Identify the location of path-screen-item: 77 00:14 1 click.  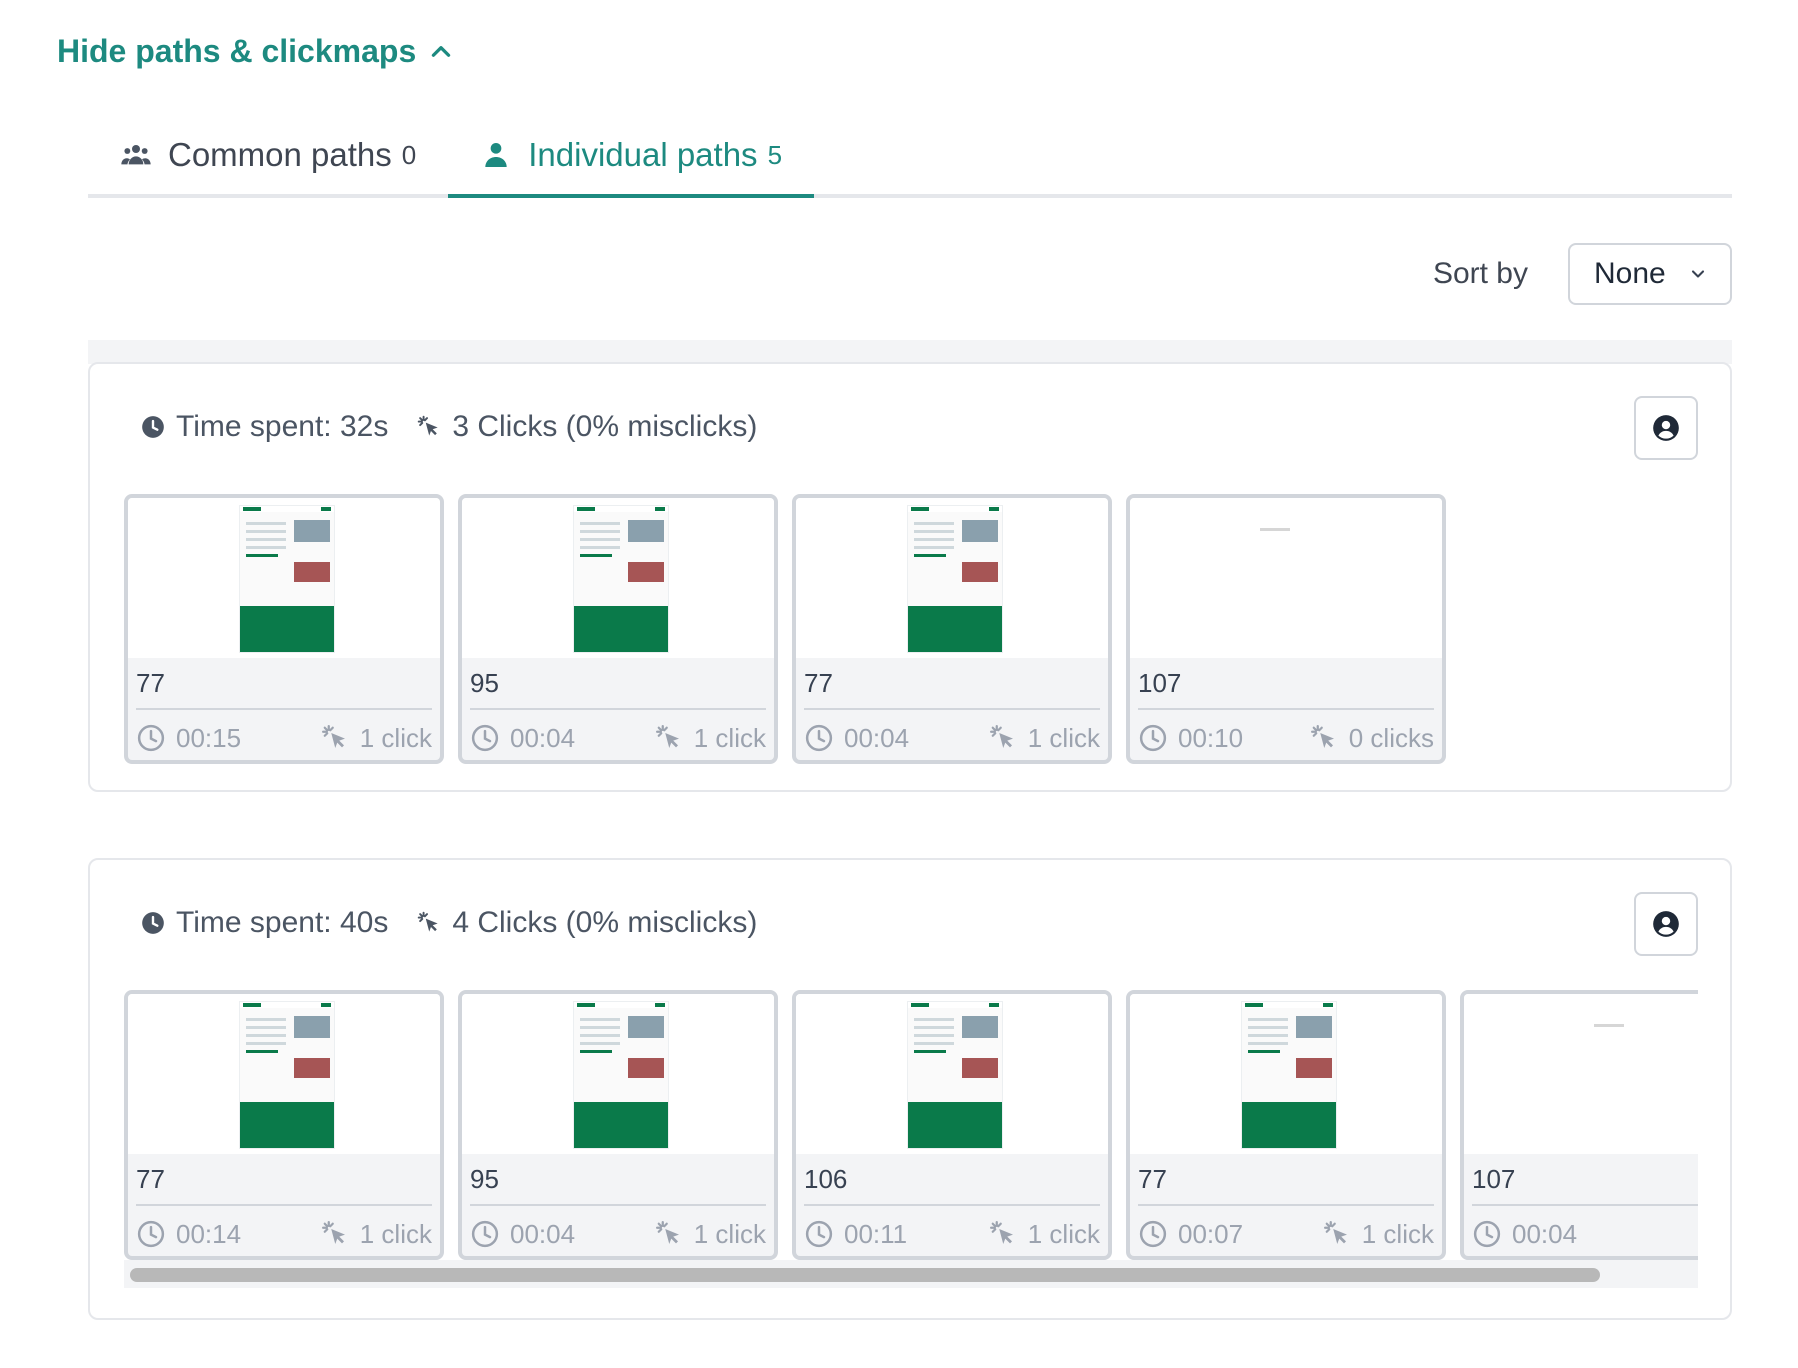
(284, 1125).